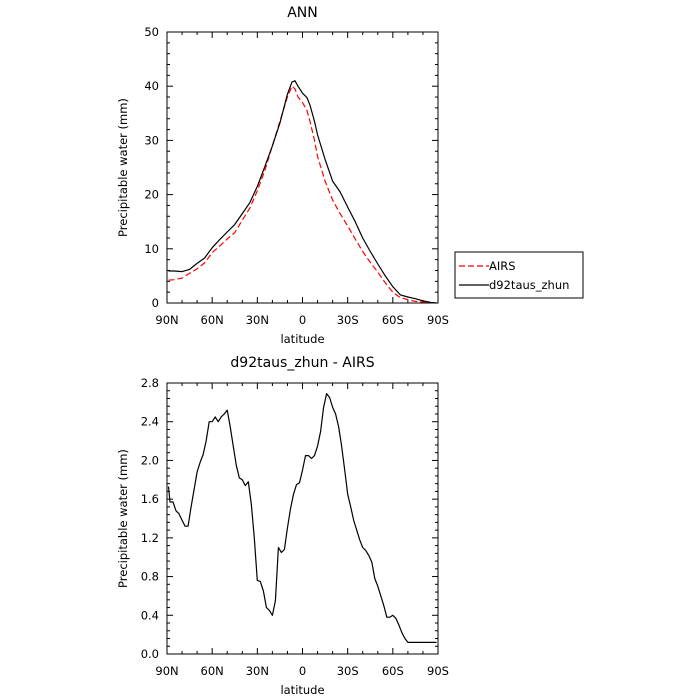 Image resolution: width=700 pixels, height=700 pixels. Describe the element at coordinates (150, 577) in the screenshot. I see `y-tick-label: 0.8` at that location.